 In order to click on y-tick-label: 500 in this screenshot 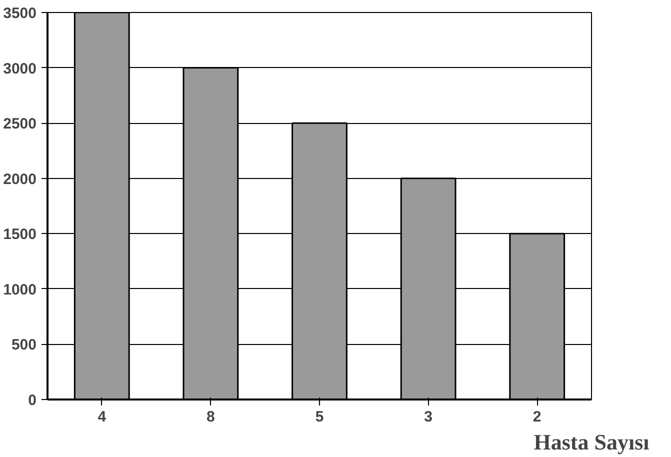, I will do `click(24, 345)`.